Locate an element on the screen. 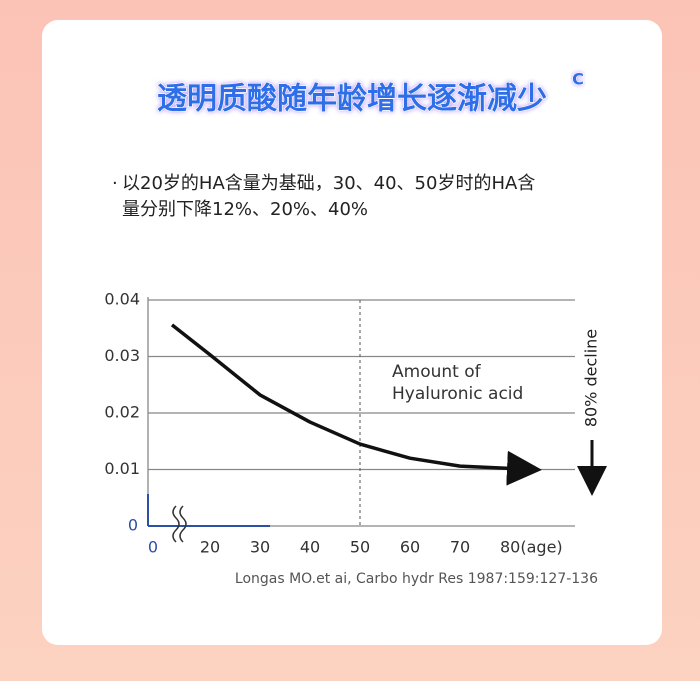 This screenshot has width=700, height=685. data-line is located at coordinates (356, 404).